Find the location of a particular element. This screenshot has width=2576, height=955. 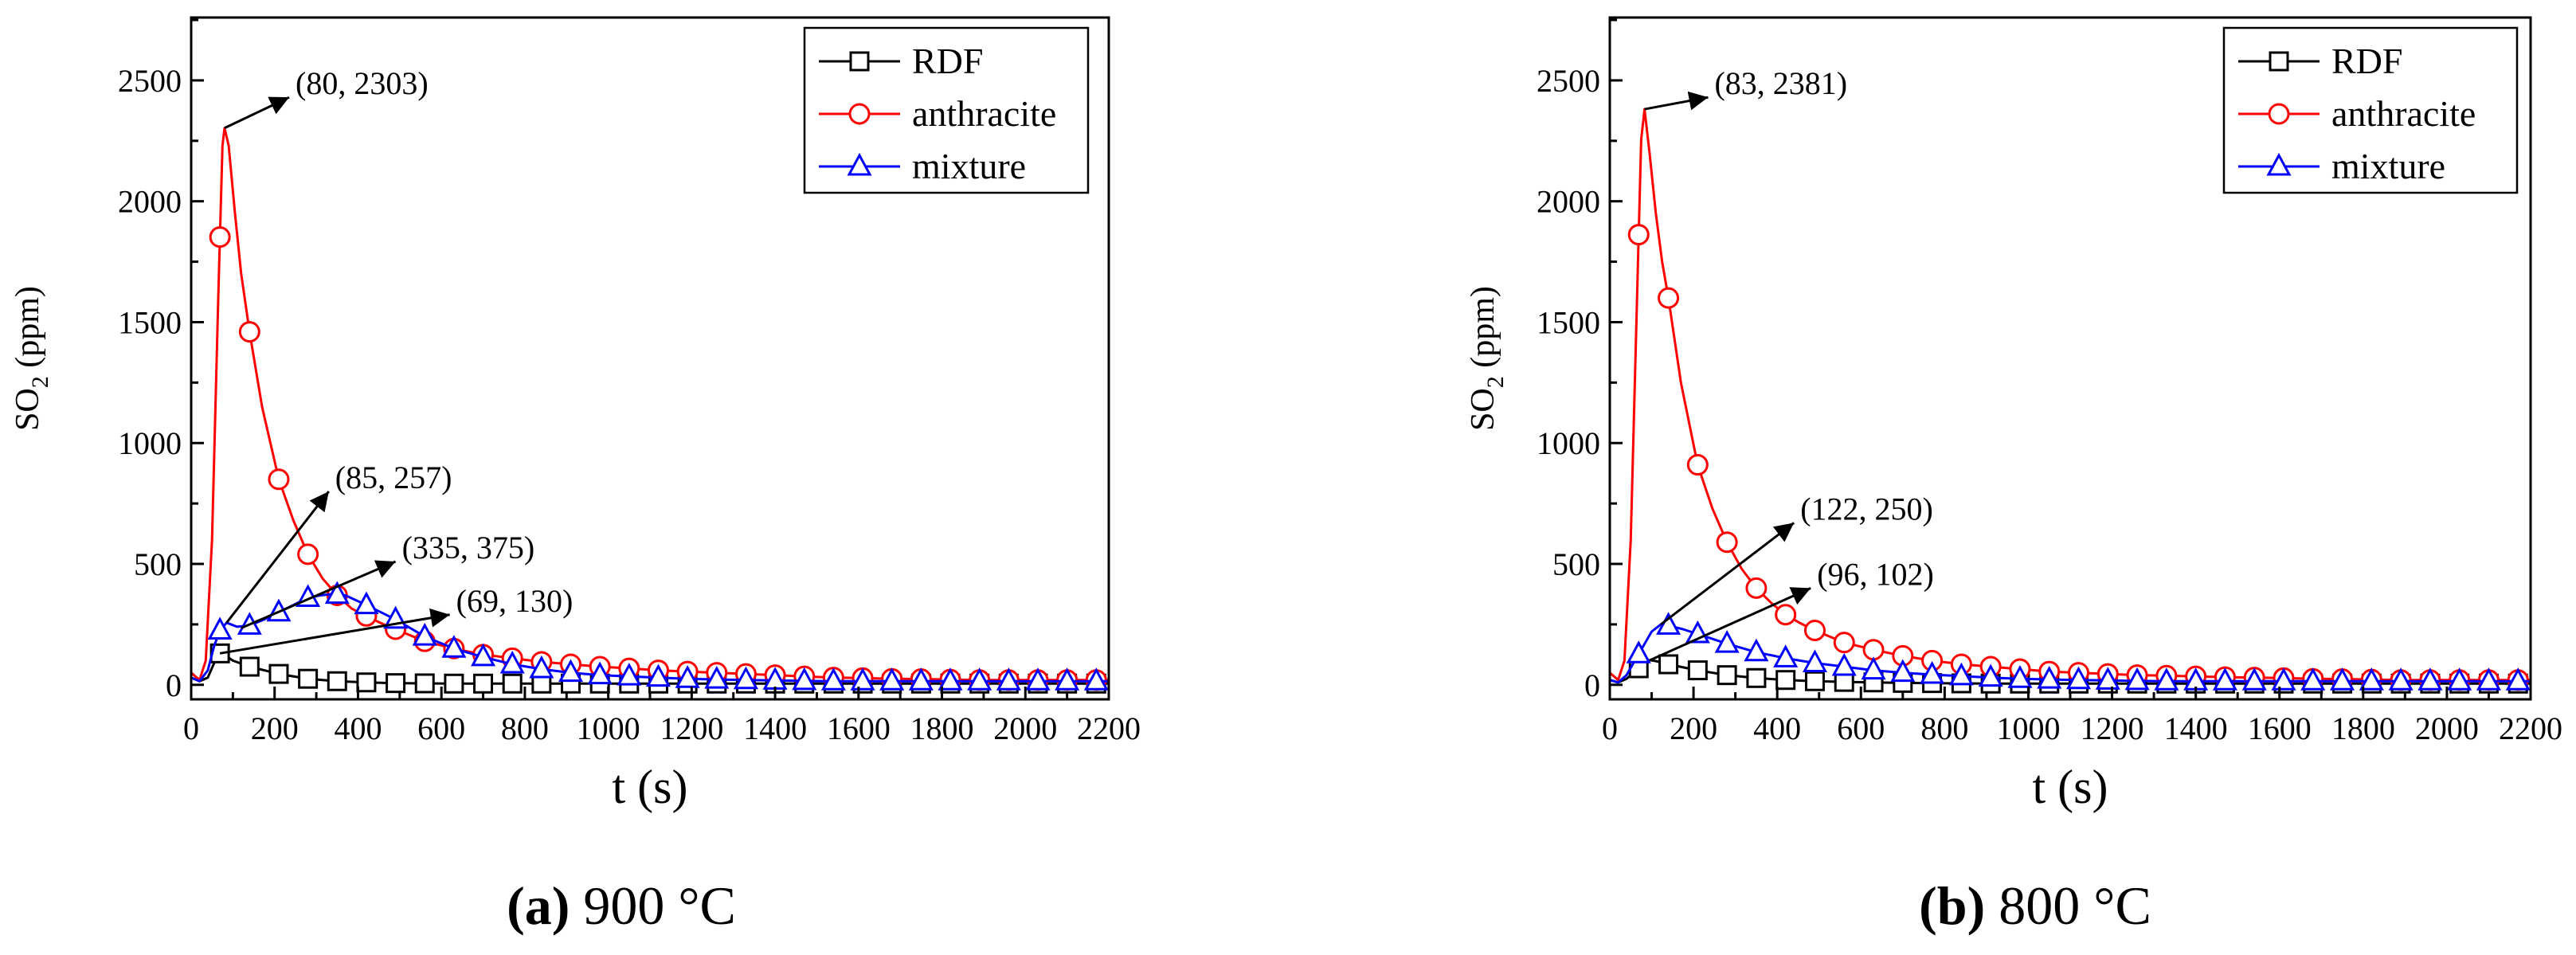

y-axis-title-main: SO is located at coordinates (1483, 410).